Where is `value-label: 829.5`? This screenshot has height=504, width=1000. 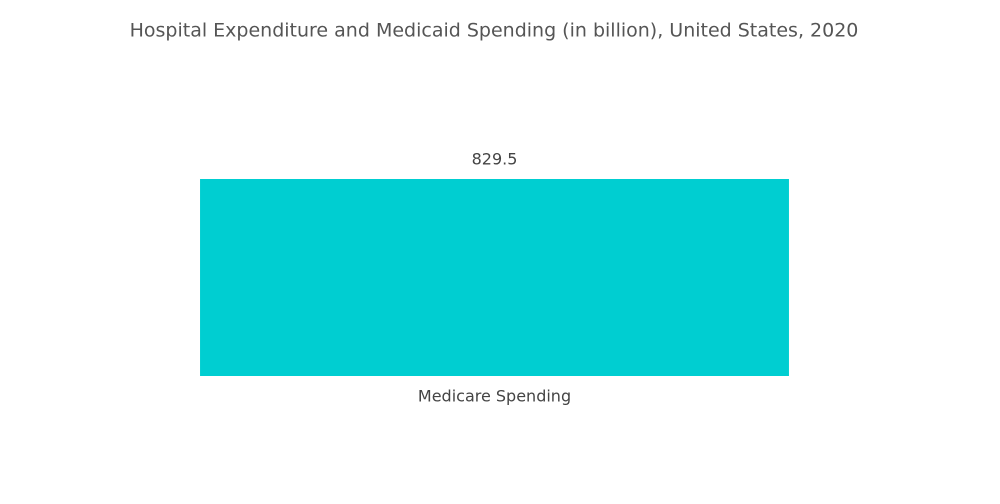
value-label: 829.5 is located at coordinates (495, 159).